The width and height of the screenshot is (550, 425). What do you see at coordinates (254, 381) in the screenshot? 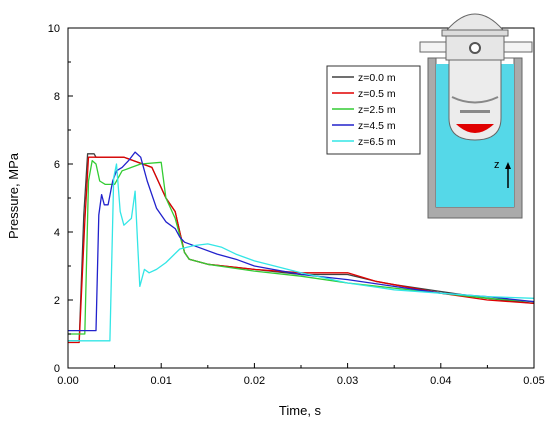
I see `x-tick-label: 0.02` at bounding box center [254, 381].